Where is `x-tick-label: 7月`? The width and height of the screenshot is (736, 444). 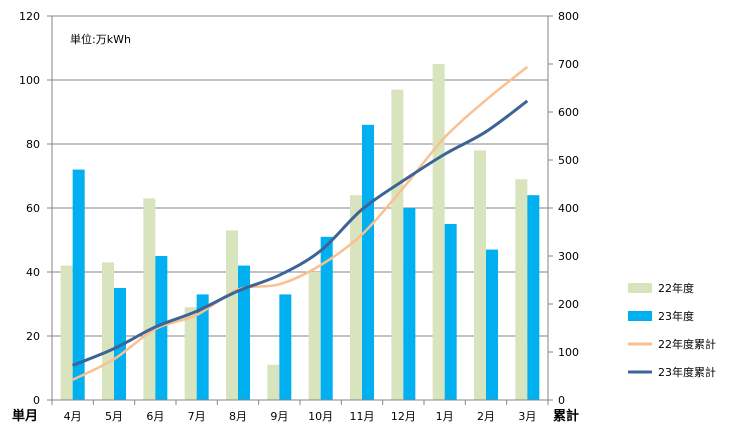 x-tick-label: 7月 is located at coordinates (197, 416).